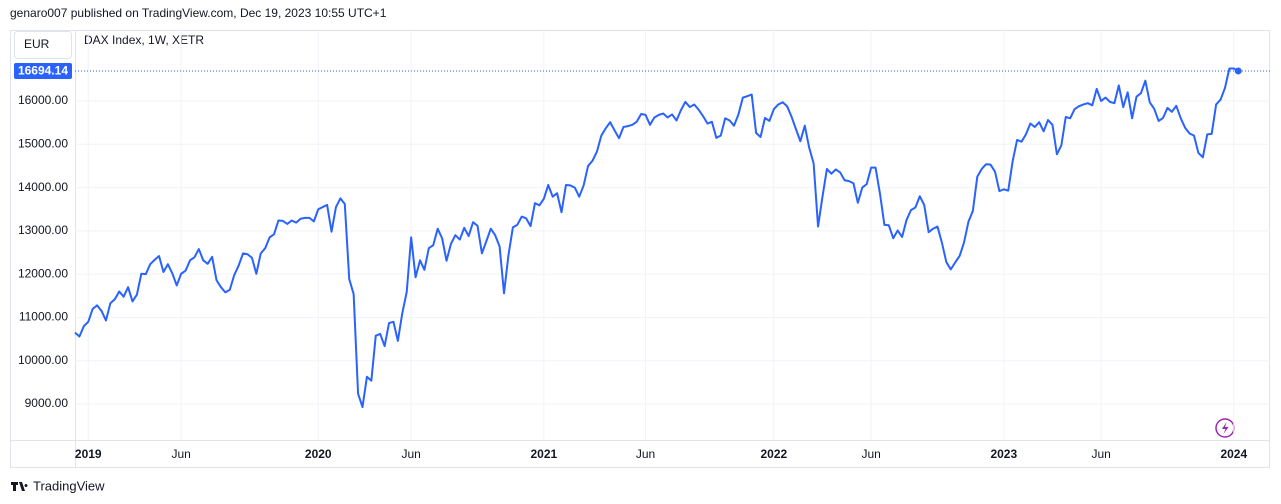  Describe the element at coordinates (43, 187) in the screenshot. I see `y-tick-label: 14000.00` at that location.